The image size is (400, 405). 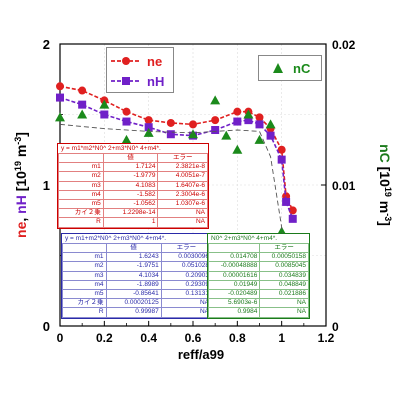 What do you see at coordinates (130, 167) in the screenshot?
I see `table-cell: 1.7124` at bounding box center [130, 167].